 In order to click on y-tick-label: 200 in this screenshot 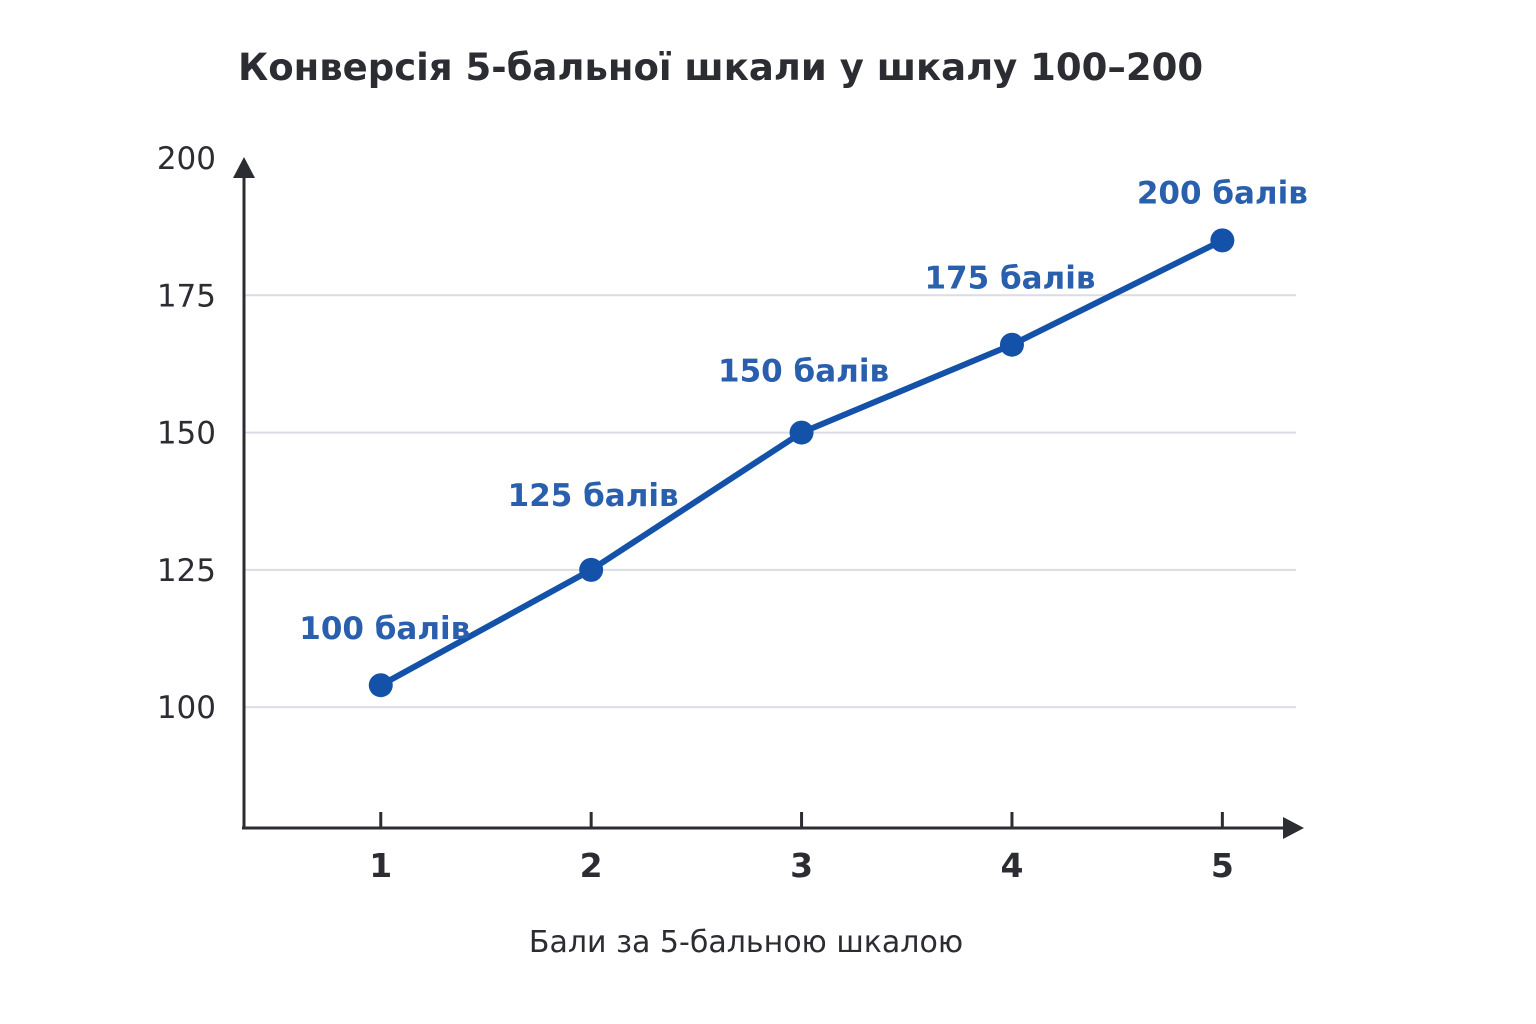, I will do `click(186, 159)`.